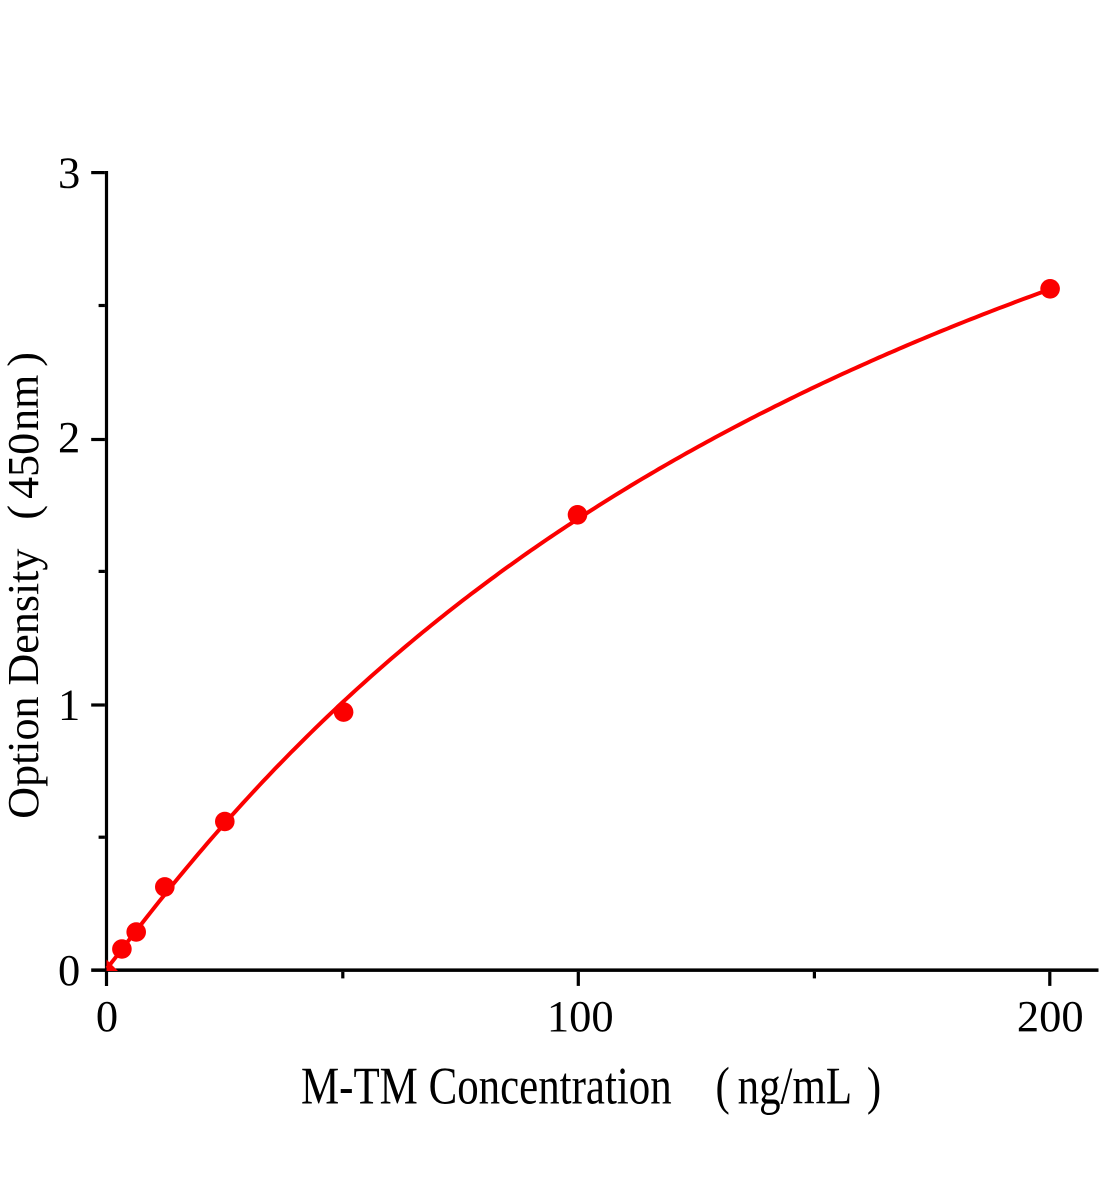 This screenshot has width=1104, height=1200. Describe the element at coordinates (69, 172) in the screenshot. I see `svg-text: 3` at that location.